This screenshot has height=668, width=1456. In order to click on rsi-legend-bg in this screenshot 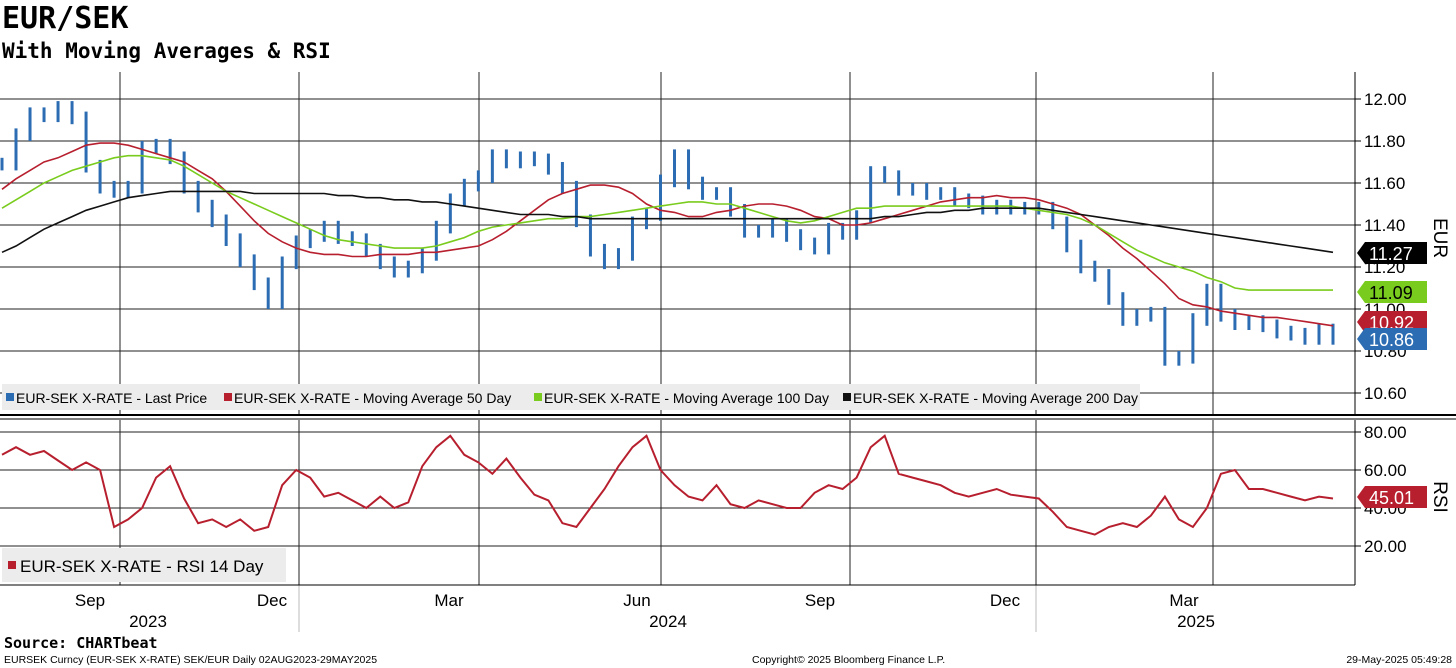, I will do `click(144, 565)`.